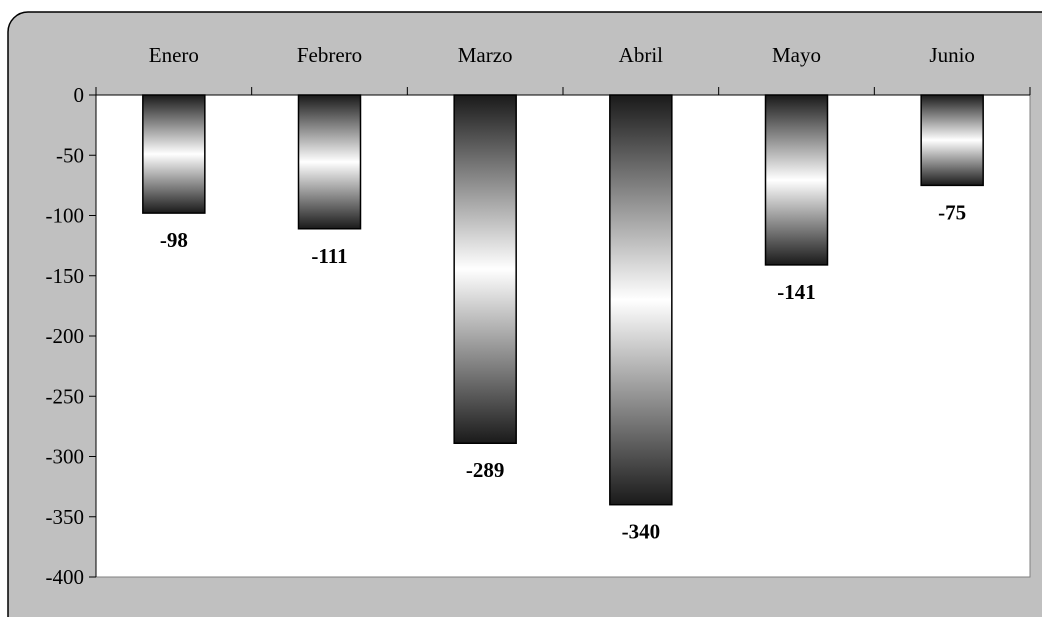  Describe the element at coordinates (641, 55) in the screenshot. I see `category-label-abril: Abril` at that location.